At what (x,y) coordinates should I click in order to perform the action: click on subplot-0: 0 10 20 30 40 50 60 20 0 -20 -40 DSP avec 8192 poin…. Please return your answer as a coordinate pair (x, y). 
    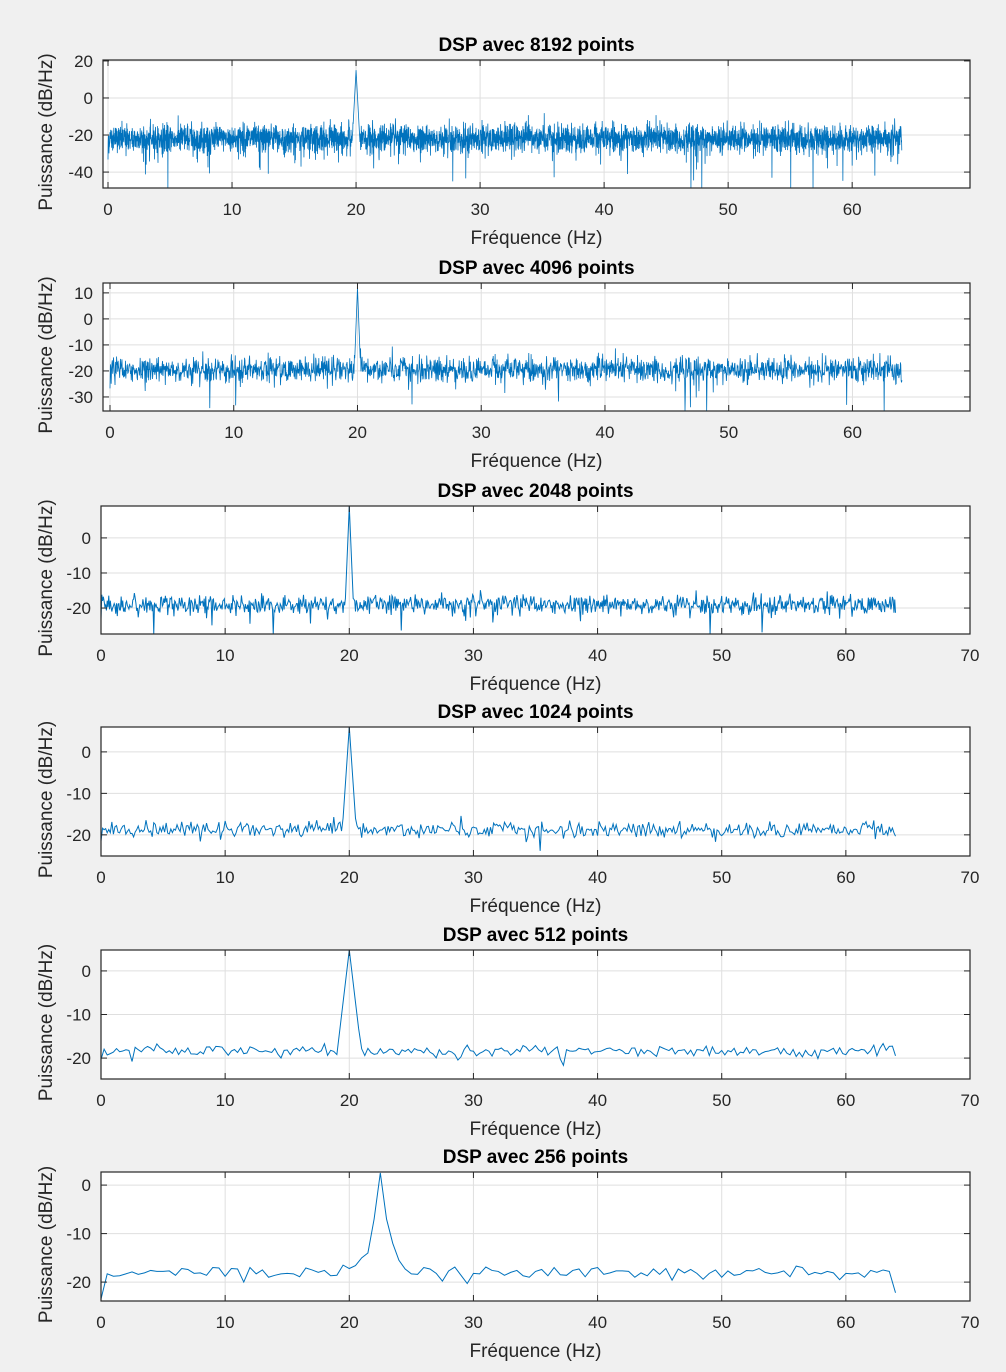
    Looking at the image, I should click on (503, 142).